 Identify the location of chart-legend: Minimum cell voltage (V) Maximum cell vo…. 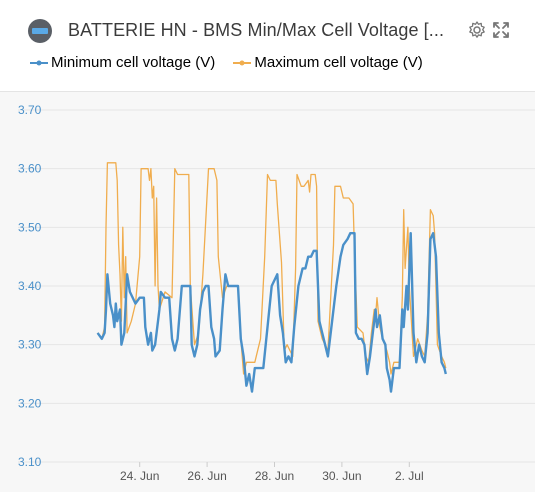
(233, 62).